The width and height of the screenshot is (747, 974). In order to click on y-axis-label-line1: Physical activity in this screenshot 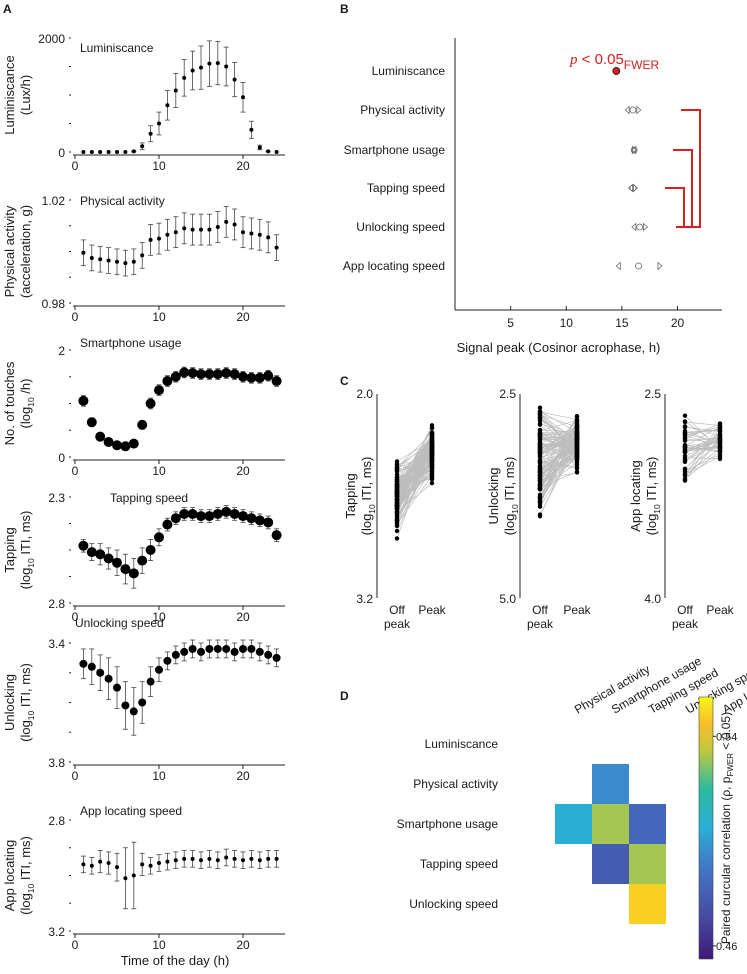, I will do `click(9, 251)`.